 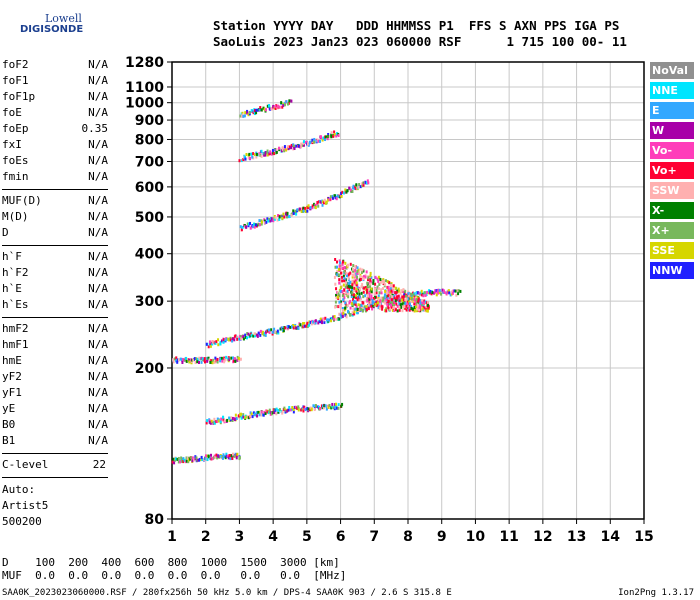 What do you see at coordinates (55, 189) in the screenshot?
I see `param-separator` at bounding box center [55, 189].